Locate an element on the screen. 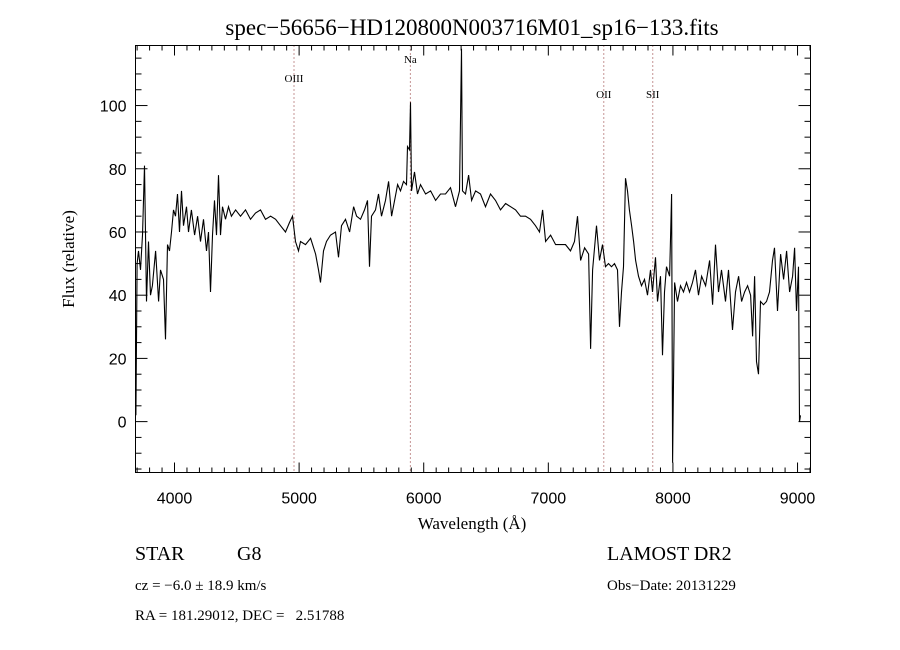  line-label-oiii: OIII is located at coordinates (294, 79).